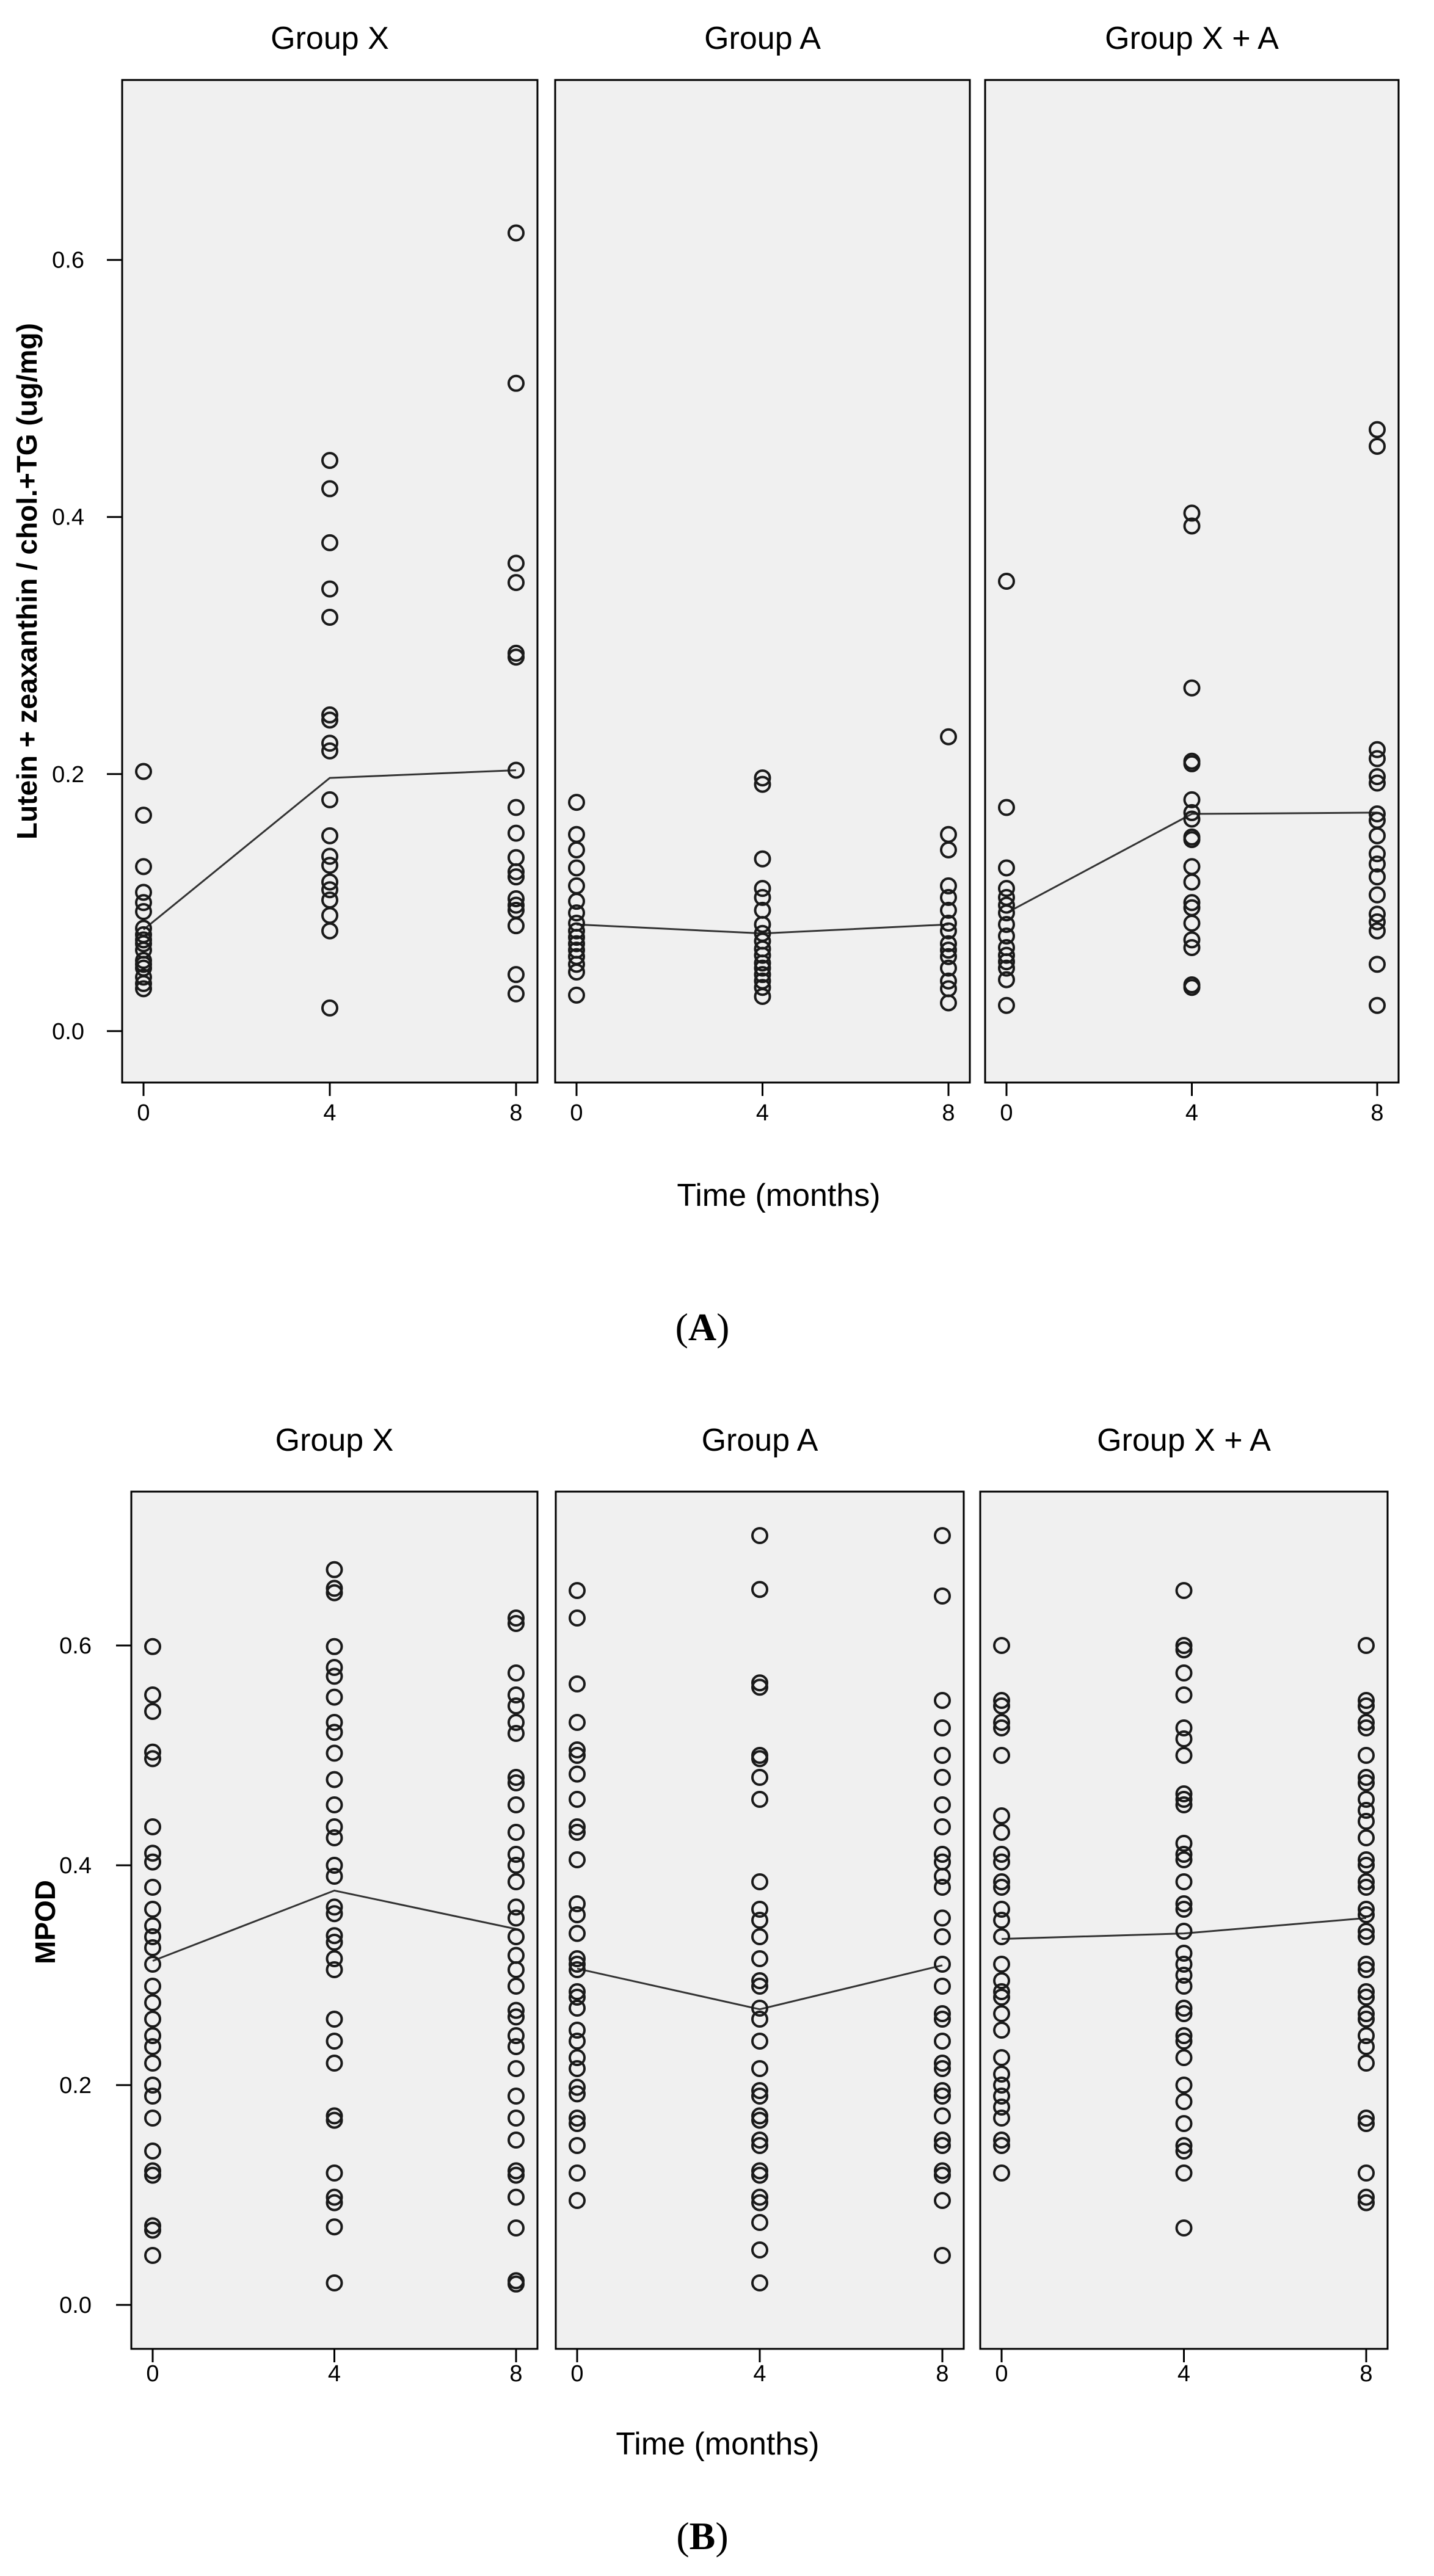 Image resolution: width=1434 pixels, height=2576 pixels. Describe the element at coordinates (762, 38) in the screenshot. I see `facet-title: Group A` at that location.